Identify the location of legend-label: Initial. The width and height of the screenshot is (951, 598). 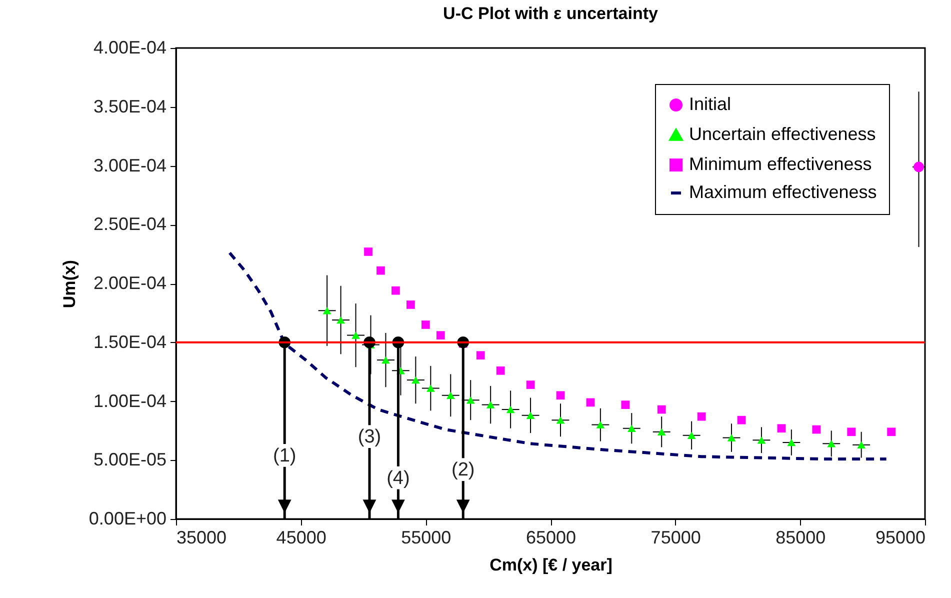
(710, 104).